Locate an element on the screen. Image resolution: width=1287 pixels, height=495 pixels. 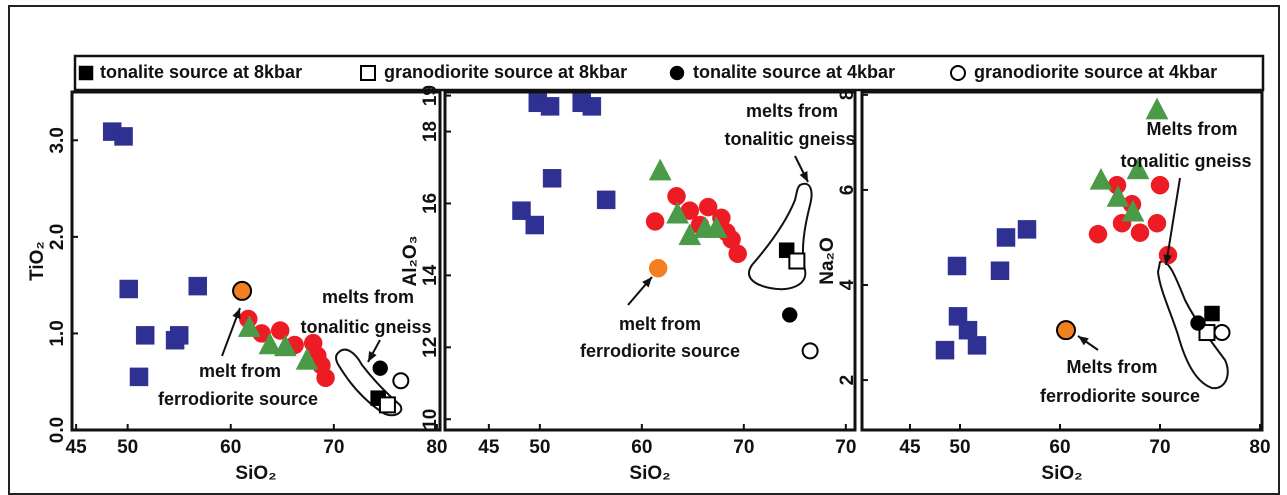
y-tick-label: 3.0 is located at coordinates (57, 140).